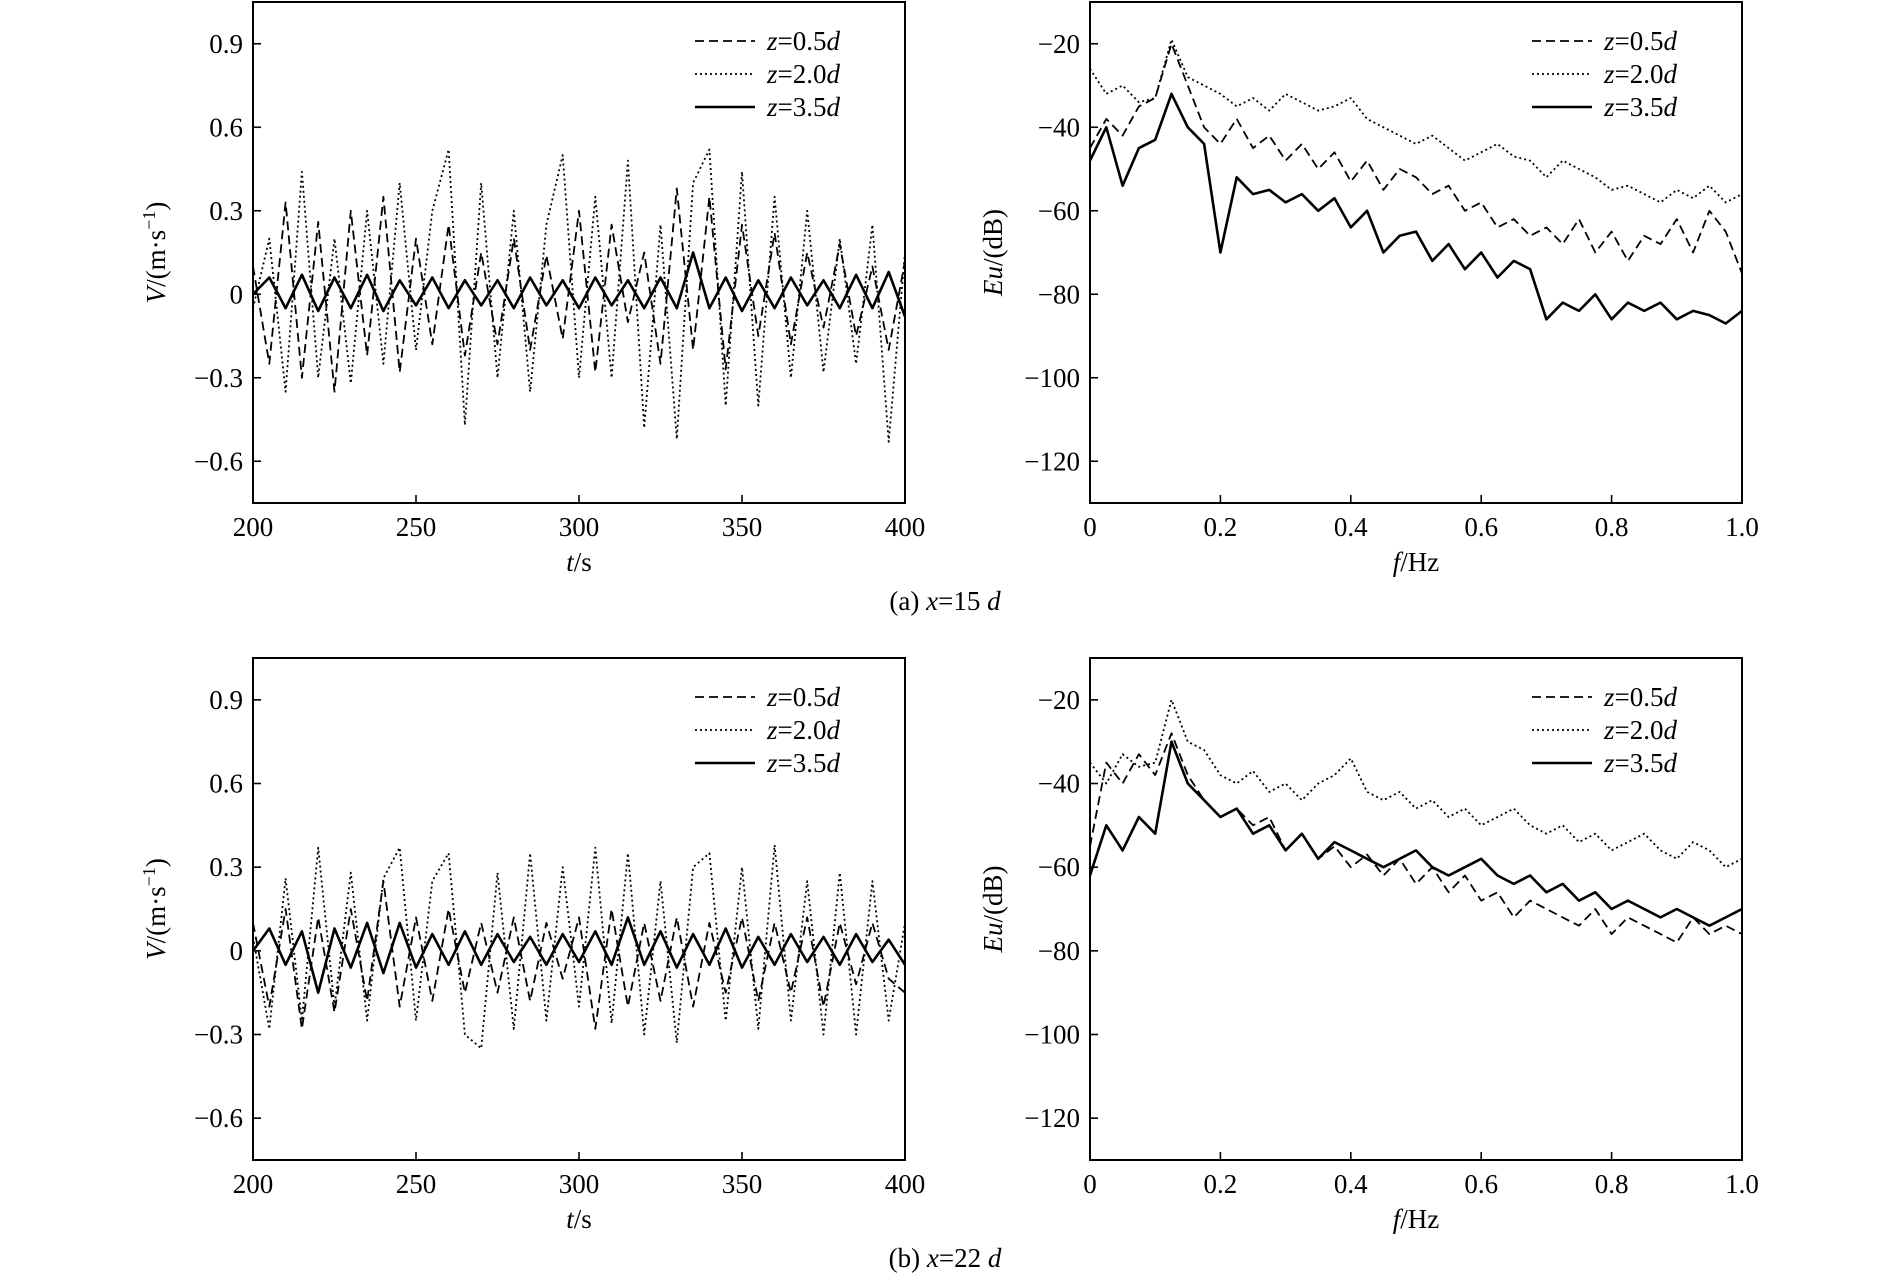 The image size is (1890, 1280). I want to click on plot-frame, so click(1416, 252).